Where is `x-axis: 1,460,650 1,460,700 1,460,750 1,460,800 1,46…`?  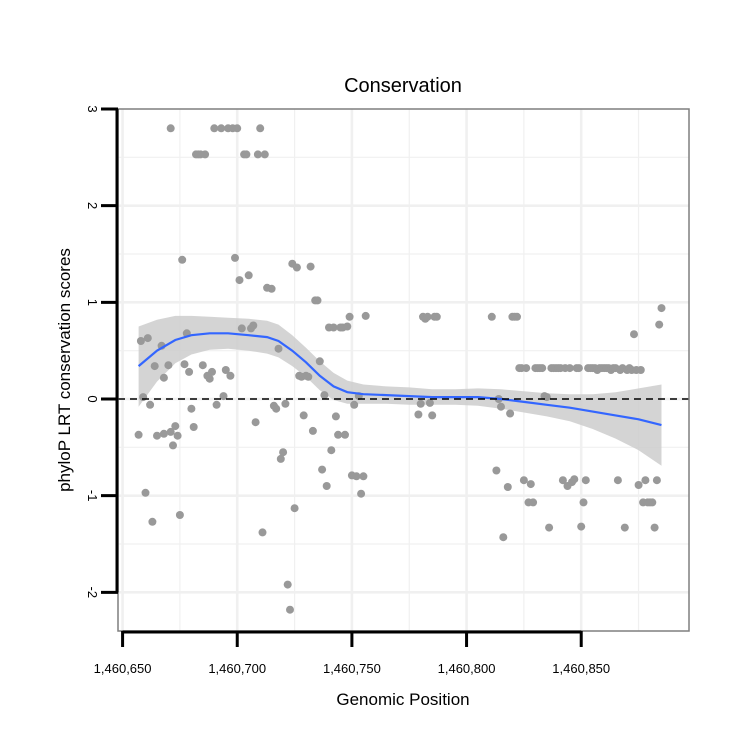 x-axis: 1,460,650 1,460,700 1,460,750 1,460,800 1,46… is located at coordinates (352, 653).